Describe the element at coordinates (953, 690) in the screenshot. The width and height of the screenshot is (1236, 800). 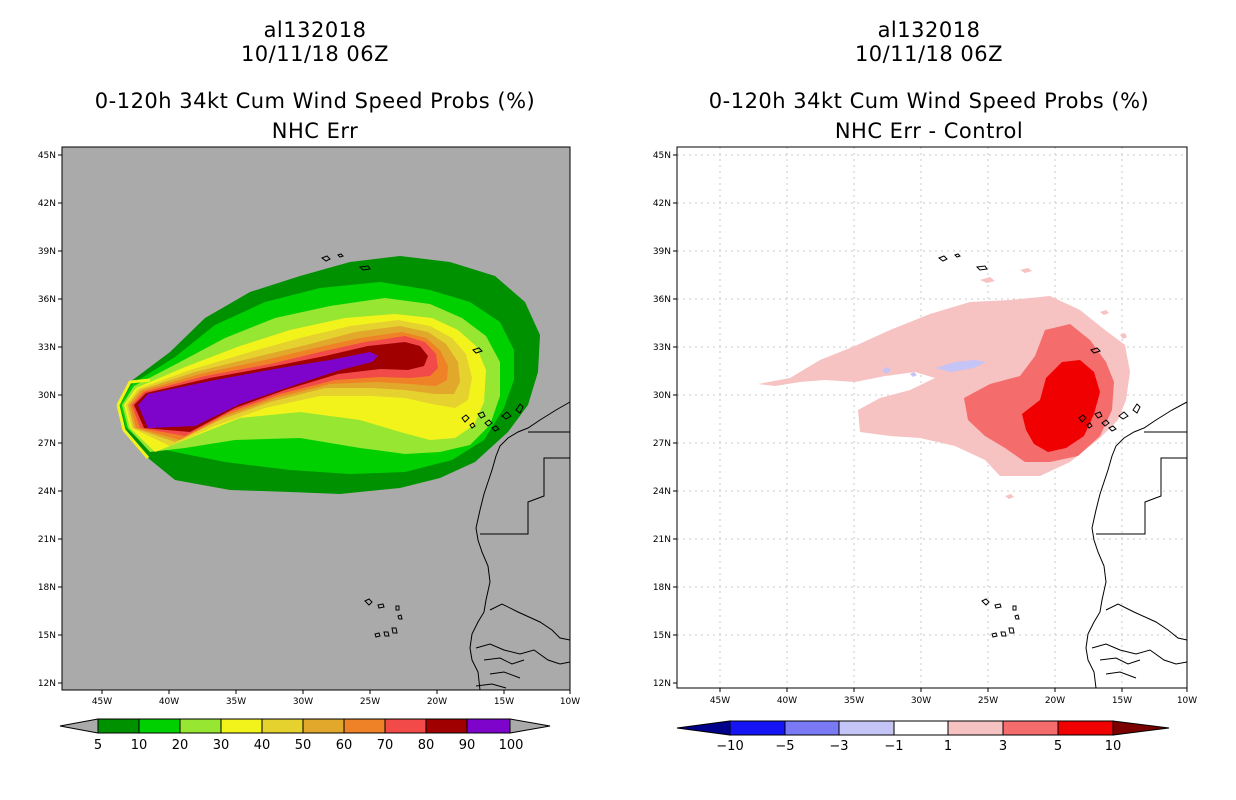
I see `right-lon-ticks` at that location.